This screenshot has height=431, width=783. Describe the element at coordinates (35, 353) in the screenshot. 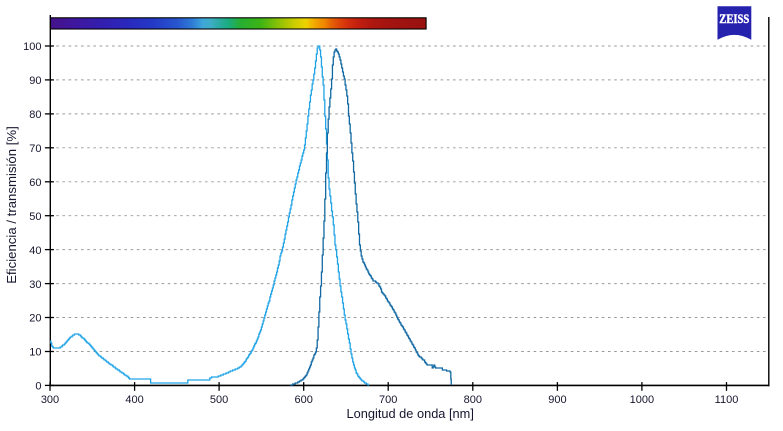

I see `svg-text: 10` at that location.